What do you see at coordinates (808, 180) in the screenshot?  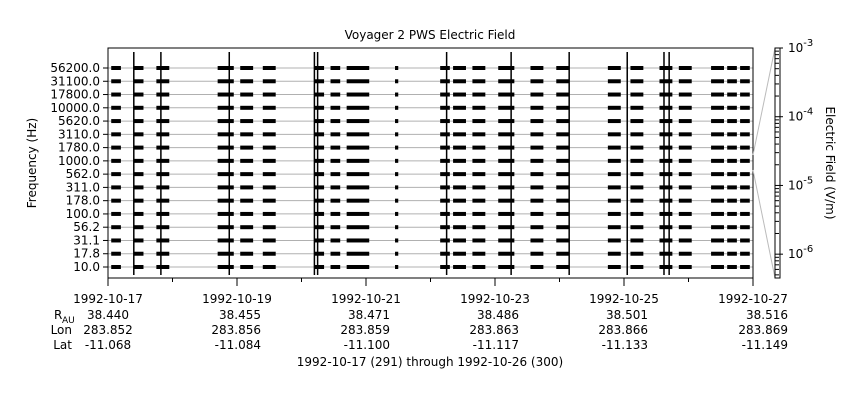 I see `colorbar-tick-exponent: -5` at bounding box center [808, 180].